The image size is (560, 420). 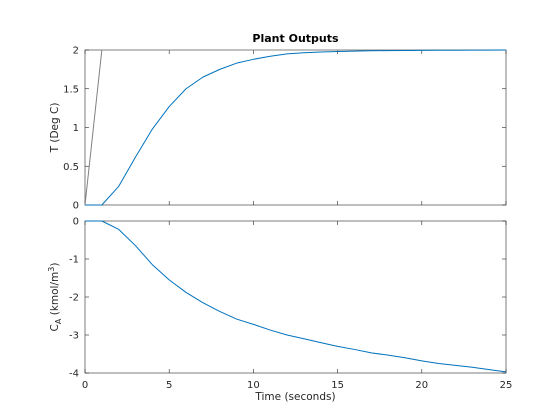 I want to click on top-y-tick-label: 0, so click(x=76, y=206).